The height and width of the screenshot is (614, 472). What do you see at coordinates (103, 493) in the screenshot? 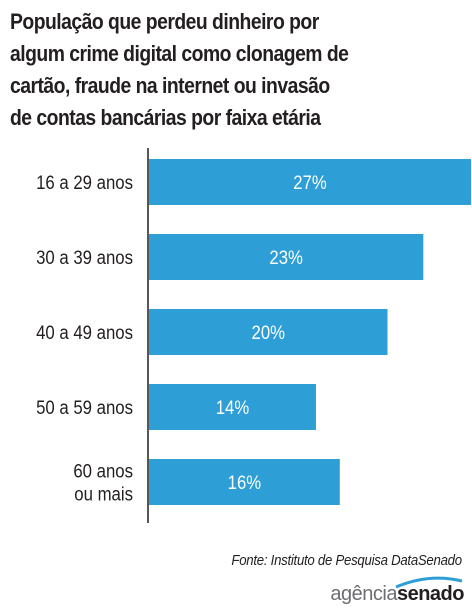
I see `category-label-4-1: ou mais` at bounding box center [103, 493].